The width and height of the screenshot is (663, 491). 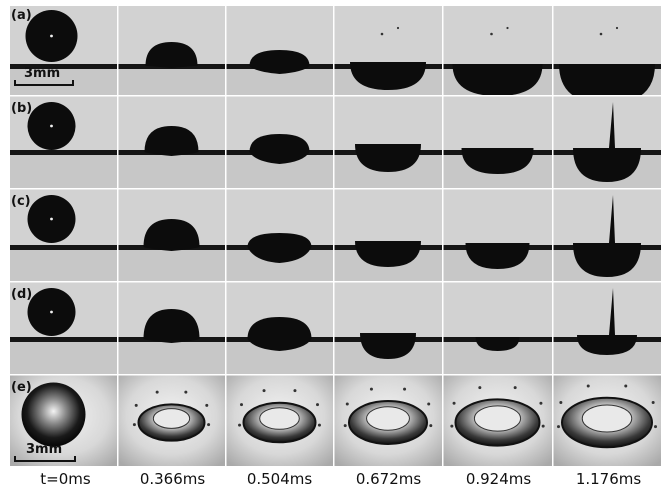 I want to click on time-label-6: 1.176ms, so click(x=608, y=479).